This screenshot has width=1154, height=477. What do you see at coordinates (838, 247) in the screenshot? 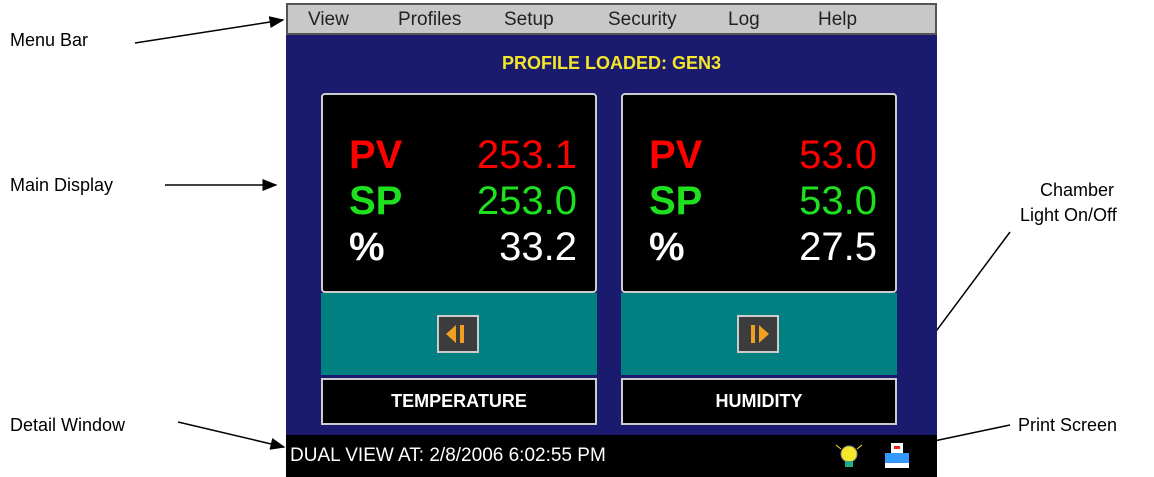
I see `pct-value: 27.5` at bounding box center [838, 247].